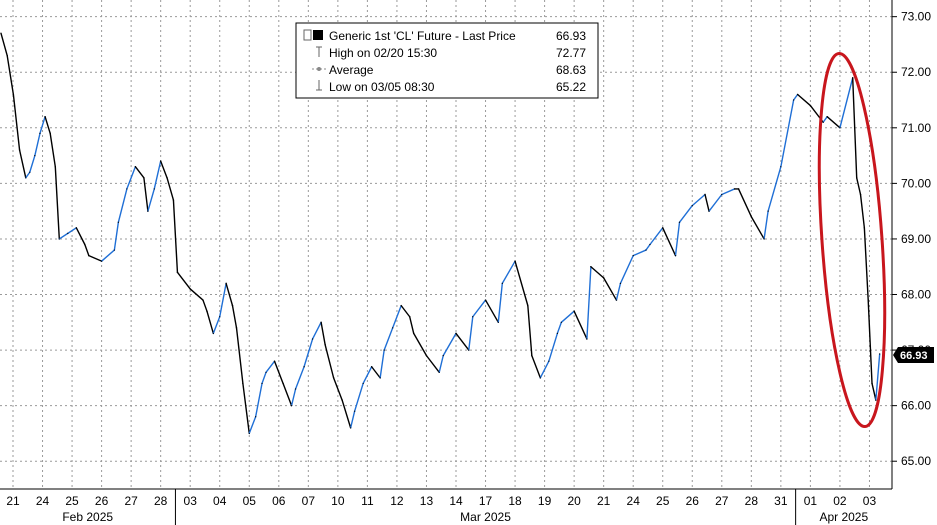  Describe the element at coordinates (916, 128) in the screenshot. I see `y-tick-label: 71.00` at that location.